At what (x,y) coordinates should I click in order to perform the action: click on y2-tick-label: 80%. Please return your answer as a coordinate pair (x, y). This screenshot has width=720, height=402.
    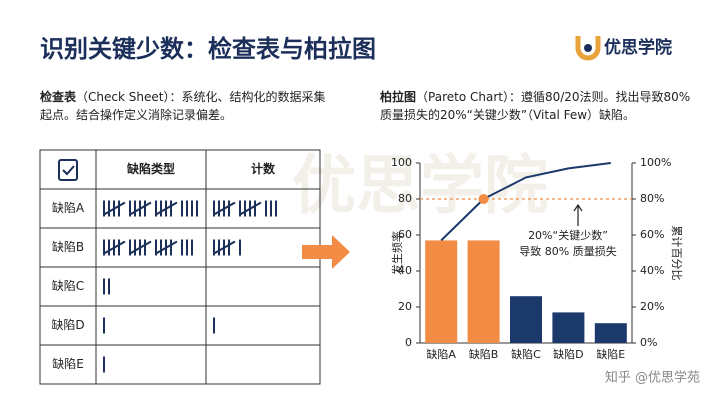
    Looking at the image, I should click on (652, 198).